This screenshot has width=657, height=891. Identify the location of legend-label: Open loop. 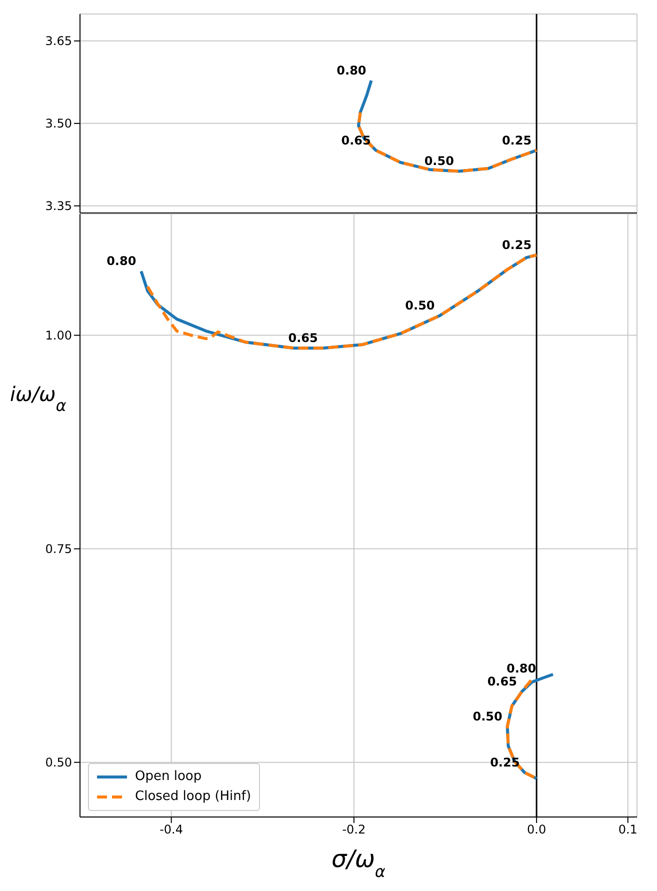
(168, 777).